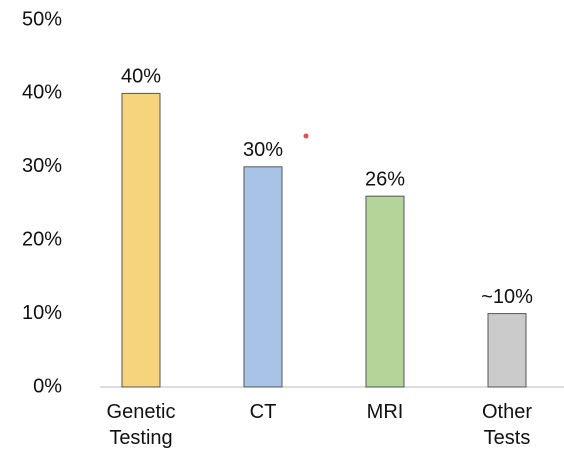 The image size is (564, 453). What do you see at coordinates (306, 136) in the screenshot?
I see `marker-dot` at bounding box center [306, 136].